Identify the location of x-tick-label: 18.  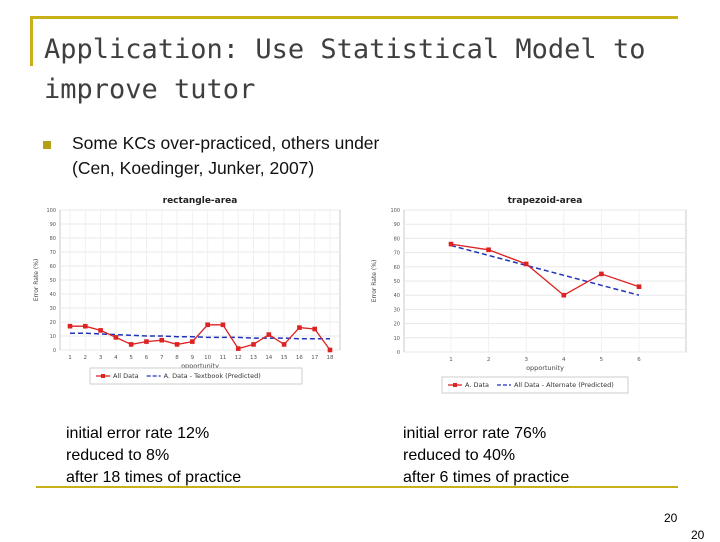
(330, 358).